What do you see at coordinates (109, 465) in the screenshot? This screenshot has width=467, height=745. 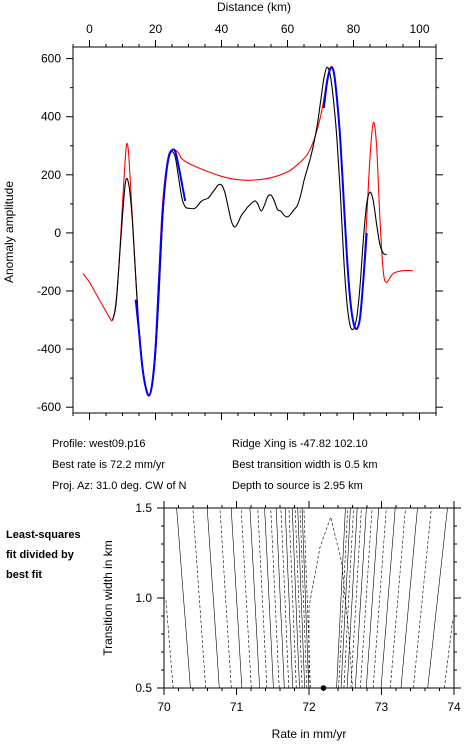 I see `info-best-rate: Best rate is 72.2 mm/yr` at bounding box center [109, 465].